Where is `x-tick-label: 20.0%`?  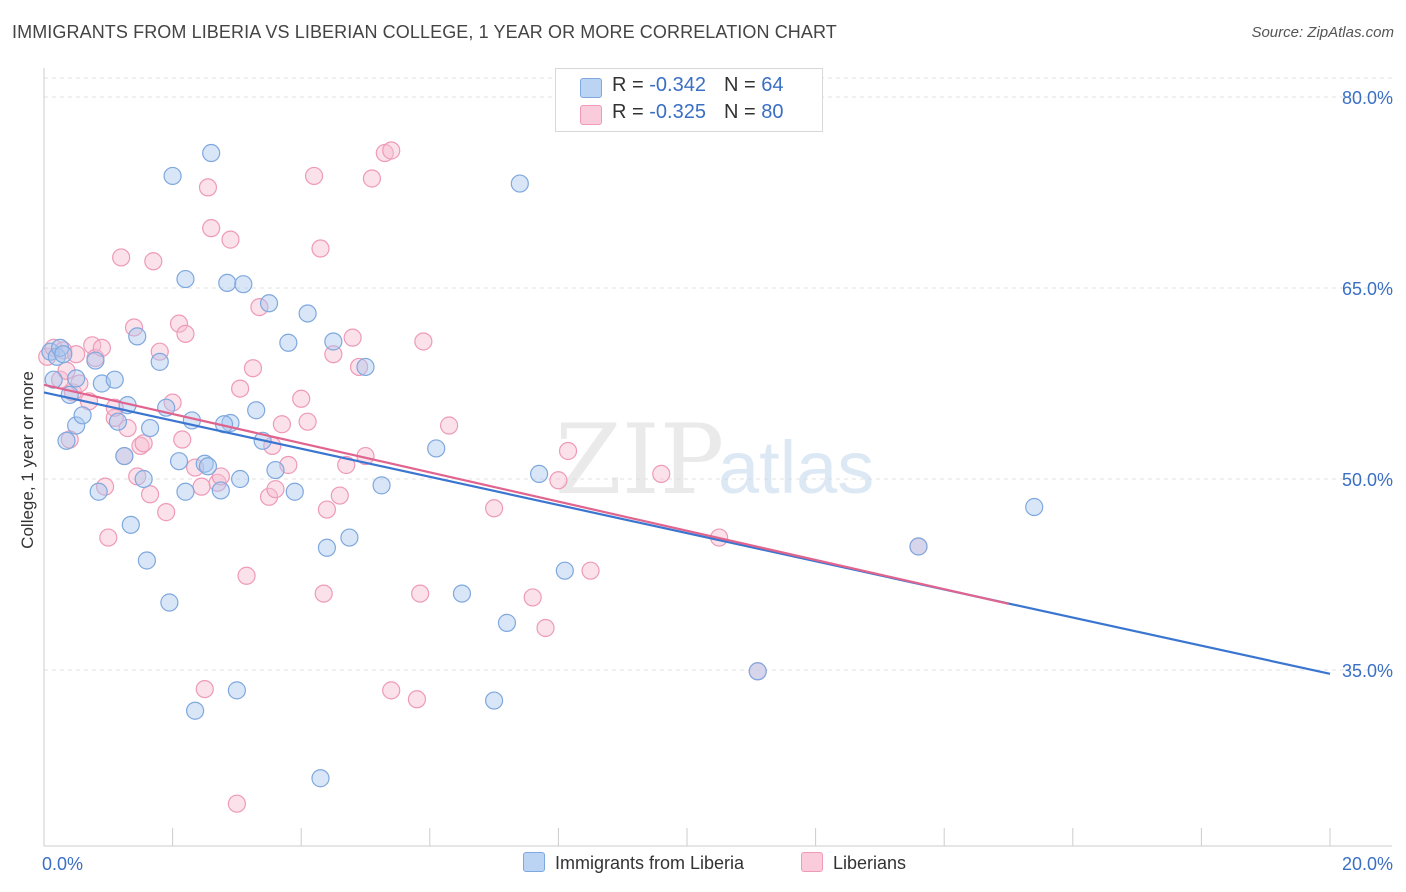
x-tick-label: 20.0% is located at coordinates (1367, 864).